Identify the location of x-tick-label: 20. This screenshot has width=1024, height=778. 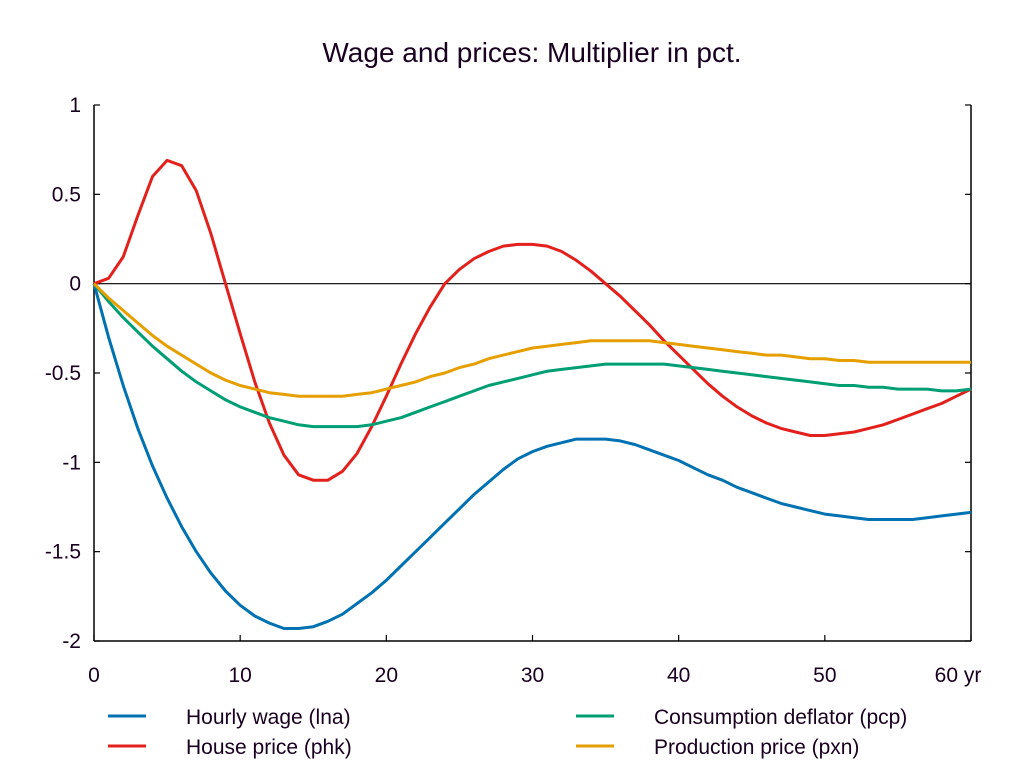
(386, 675).